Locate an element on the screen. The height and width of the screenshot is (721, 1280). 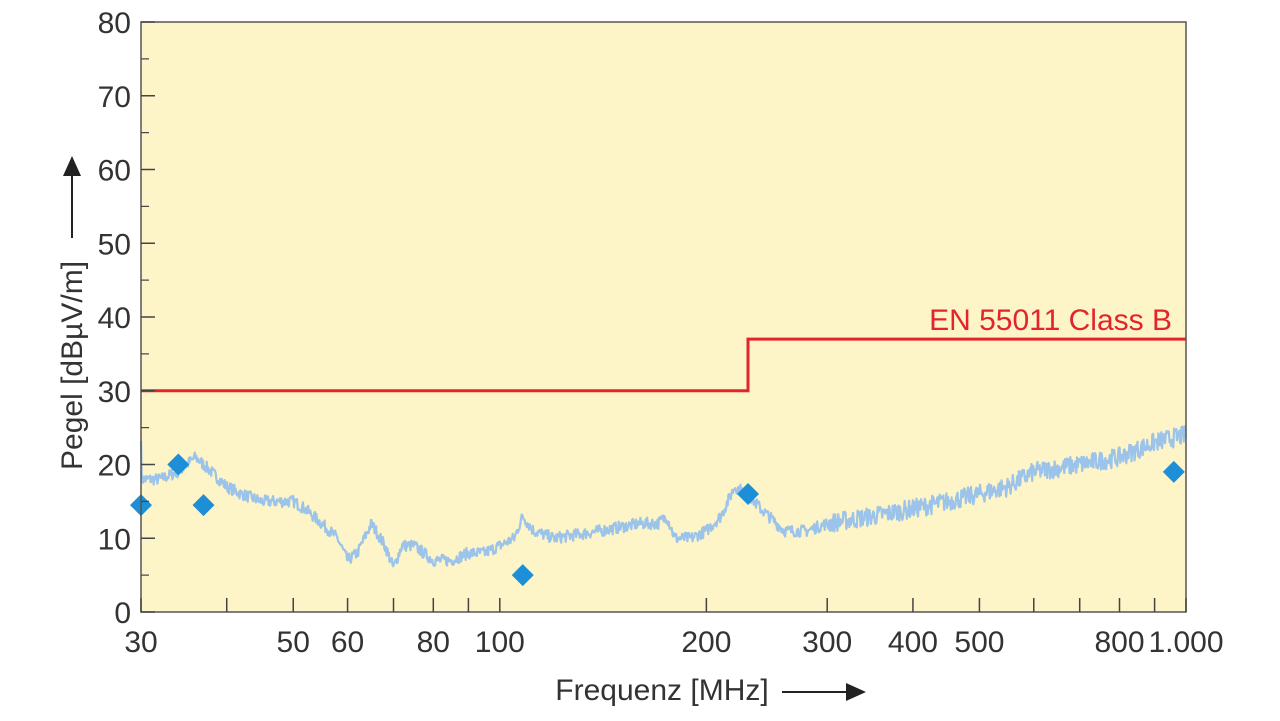
x-tick-label: 800 is located at coordinates (1119, 642).